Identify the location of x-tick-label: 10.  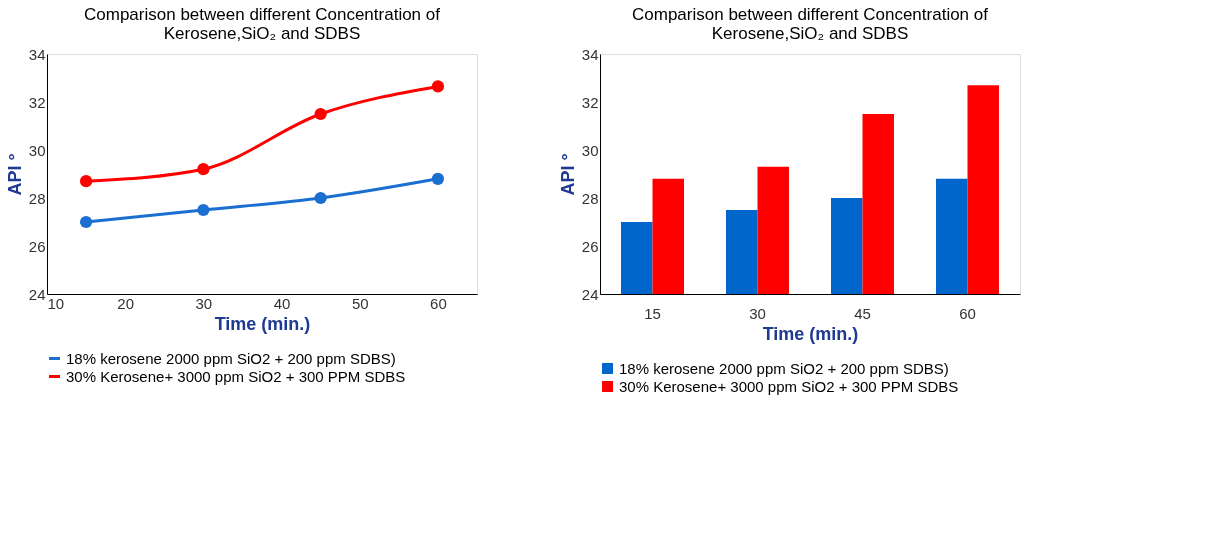
(56, 303).